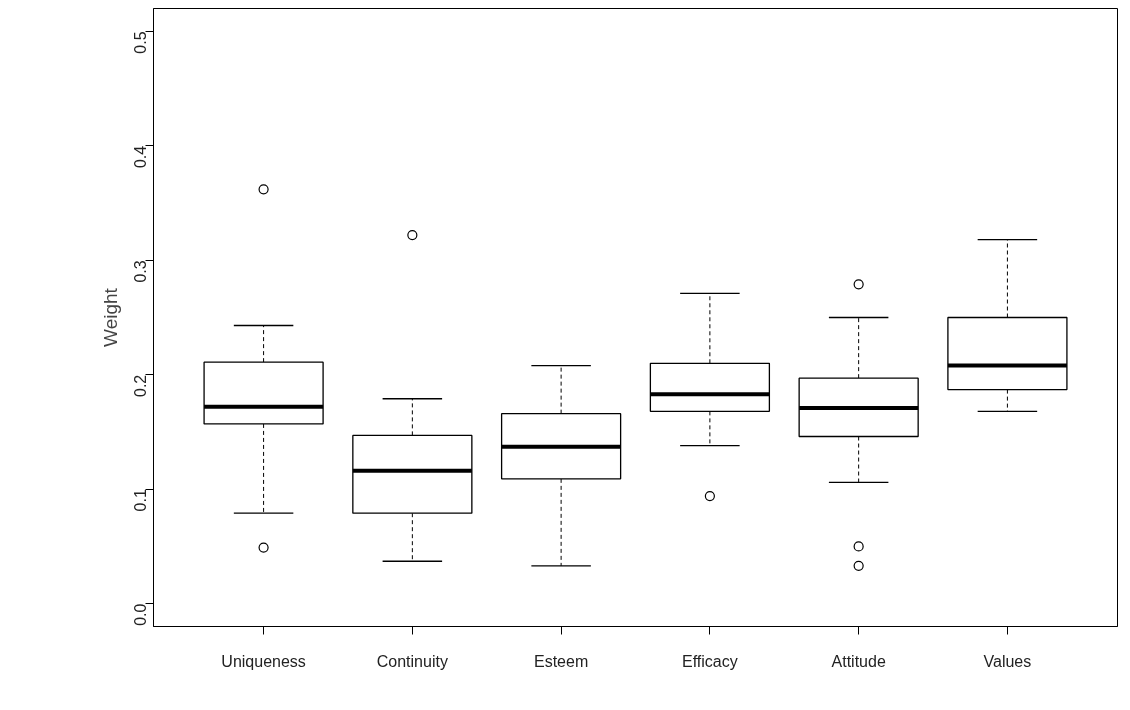 The width and height of the screenshot is (1130, 710). Describe the element at coordinates (141, 614) in the screenshot. I see `y-tick-label: 0.0` at that location.